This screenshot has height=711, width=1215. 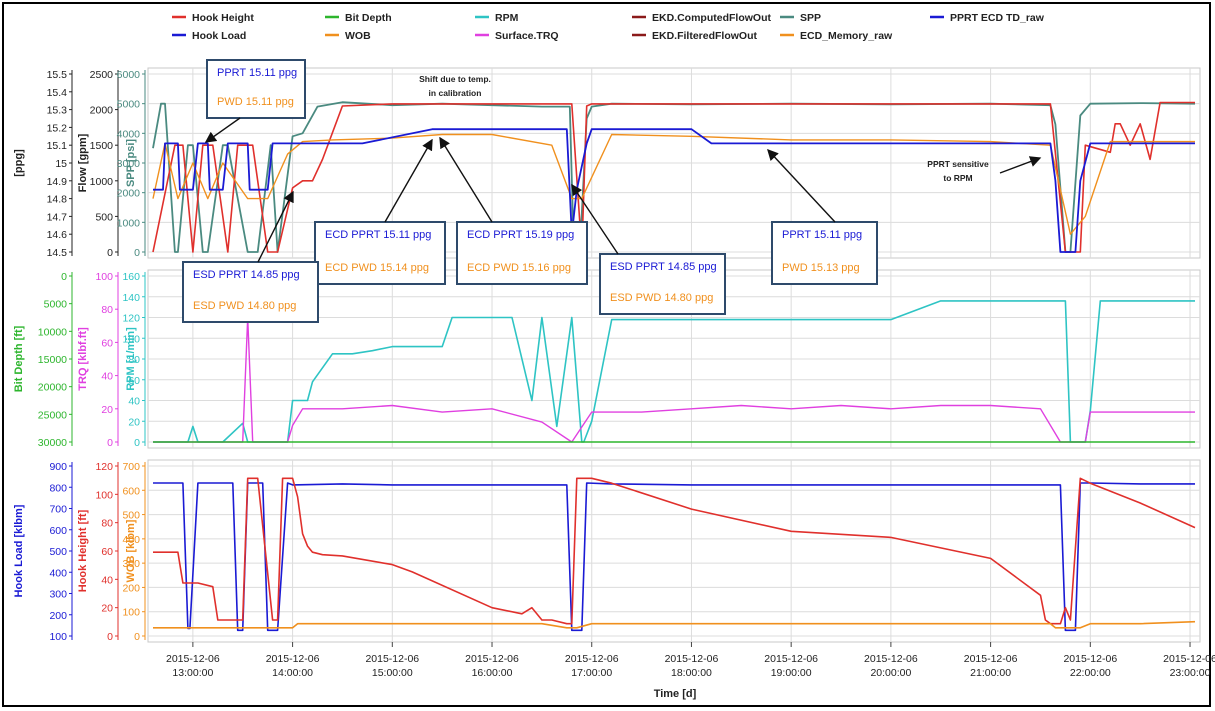 I want to click on x-tick-label-time: 14:00:00, so click(x=292, y=673).